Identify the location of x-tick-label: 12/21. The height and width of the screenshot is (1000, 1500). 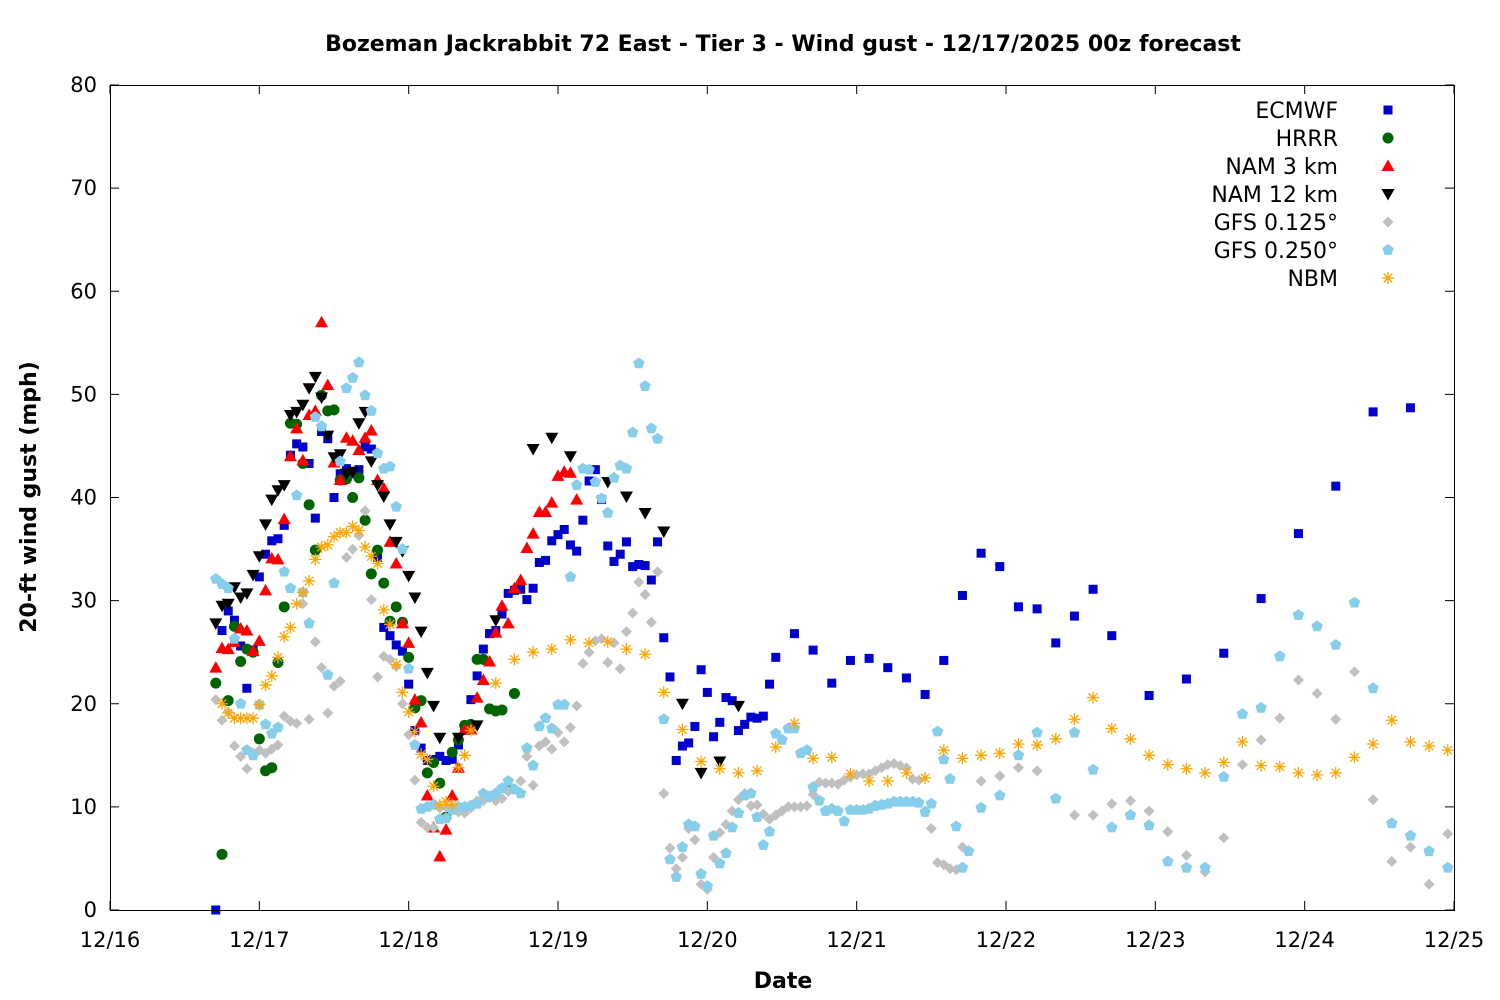
(856, 940).